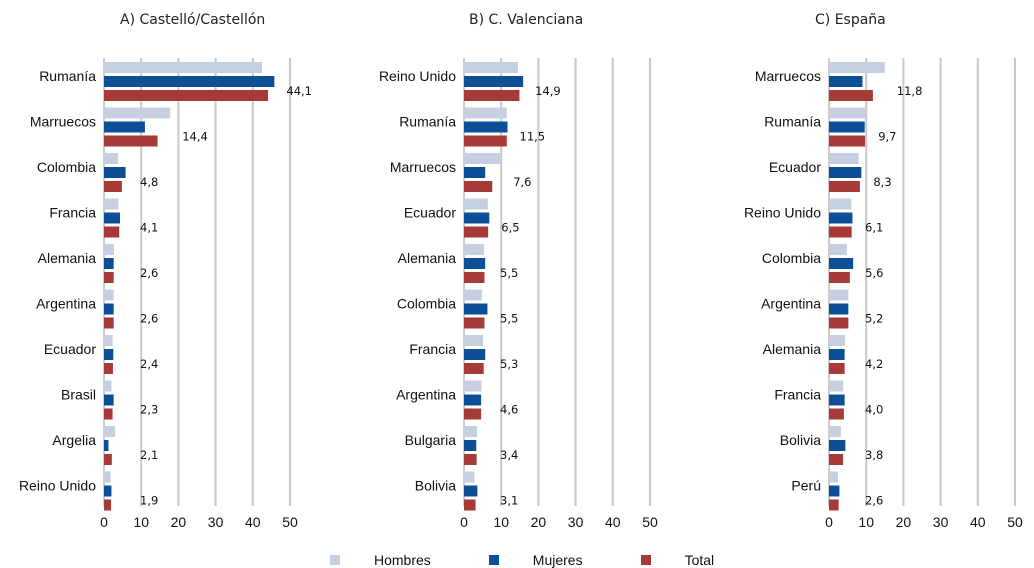 This screenshot has height=568, width=1034. I want to click on panel-c-bar-hombres-francia, so click(836, 386).